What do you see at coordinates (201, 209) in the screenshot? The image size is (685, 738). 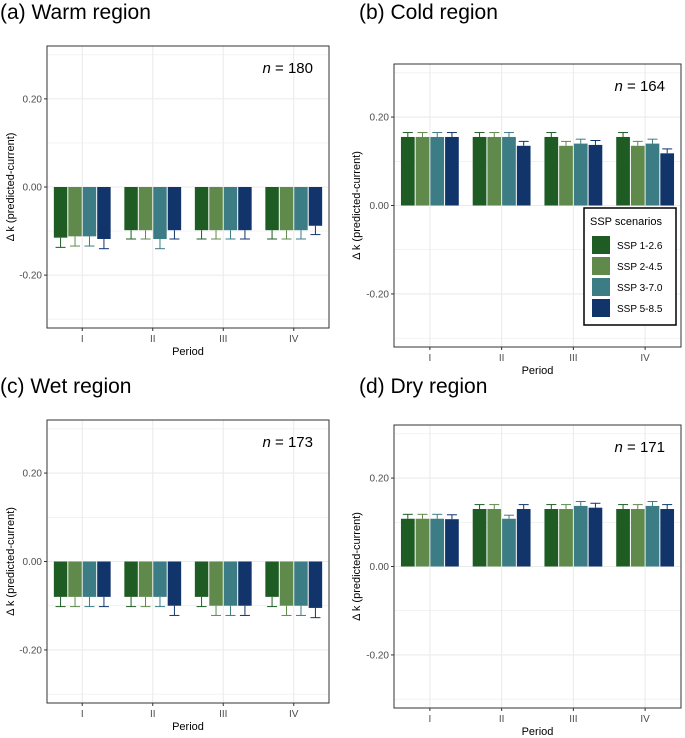 I see `bar-a-ssp-1-2-6-iii` at bounding box center [201, 209].